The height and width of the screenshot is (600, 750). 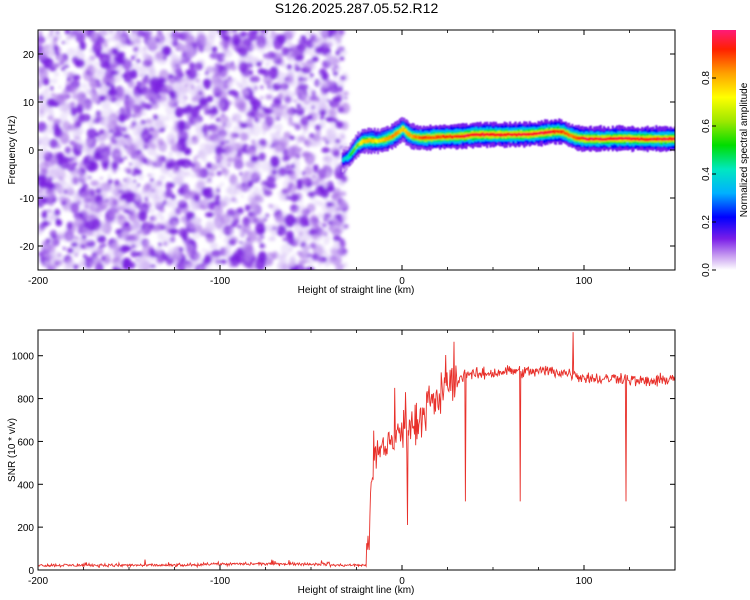 What do you see at coordinates (706, 270) in the screenshot?
I see `colorbar-tick-label: 0.0` at bounding box center [706, 270].